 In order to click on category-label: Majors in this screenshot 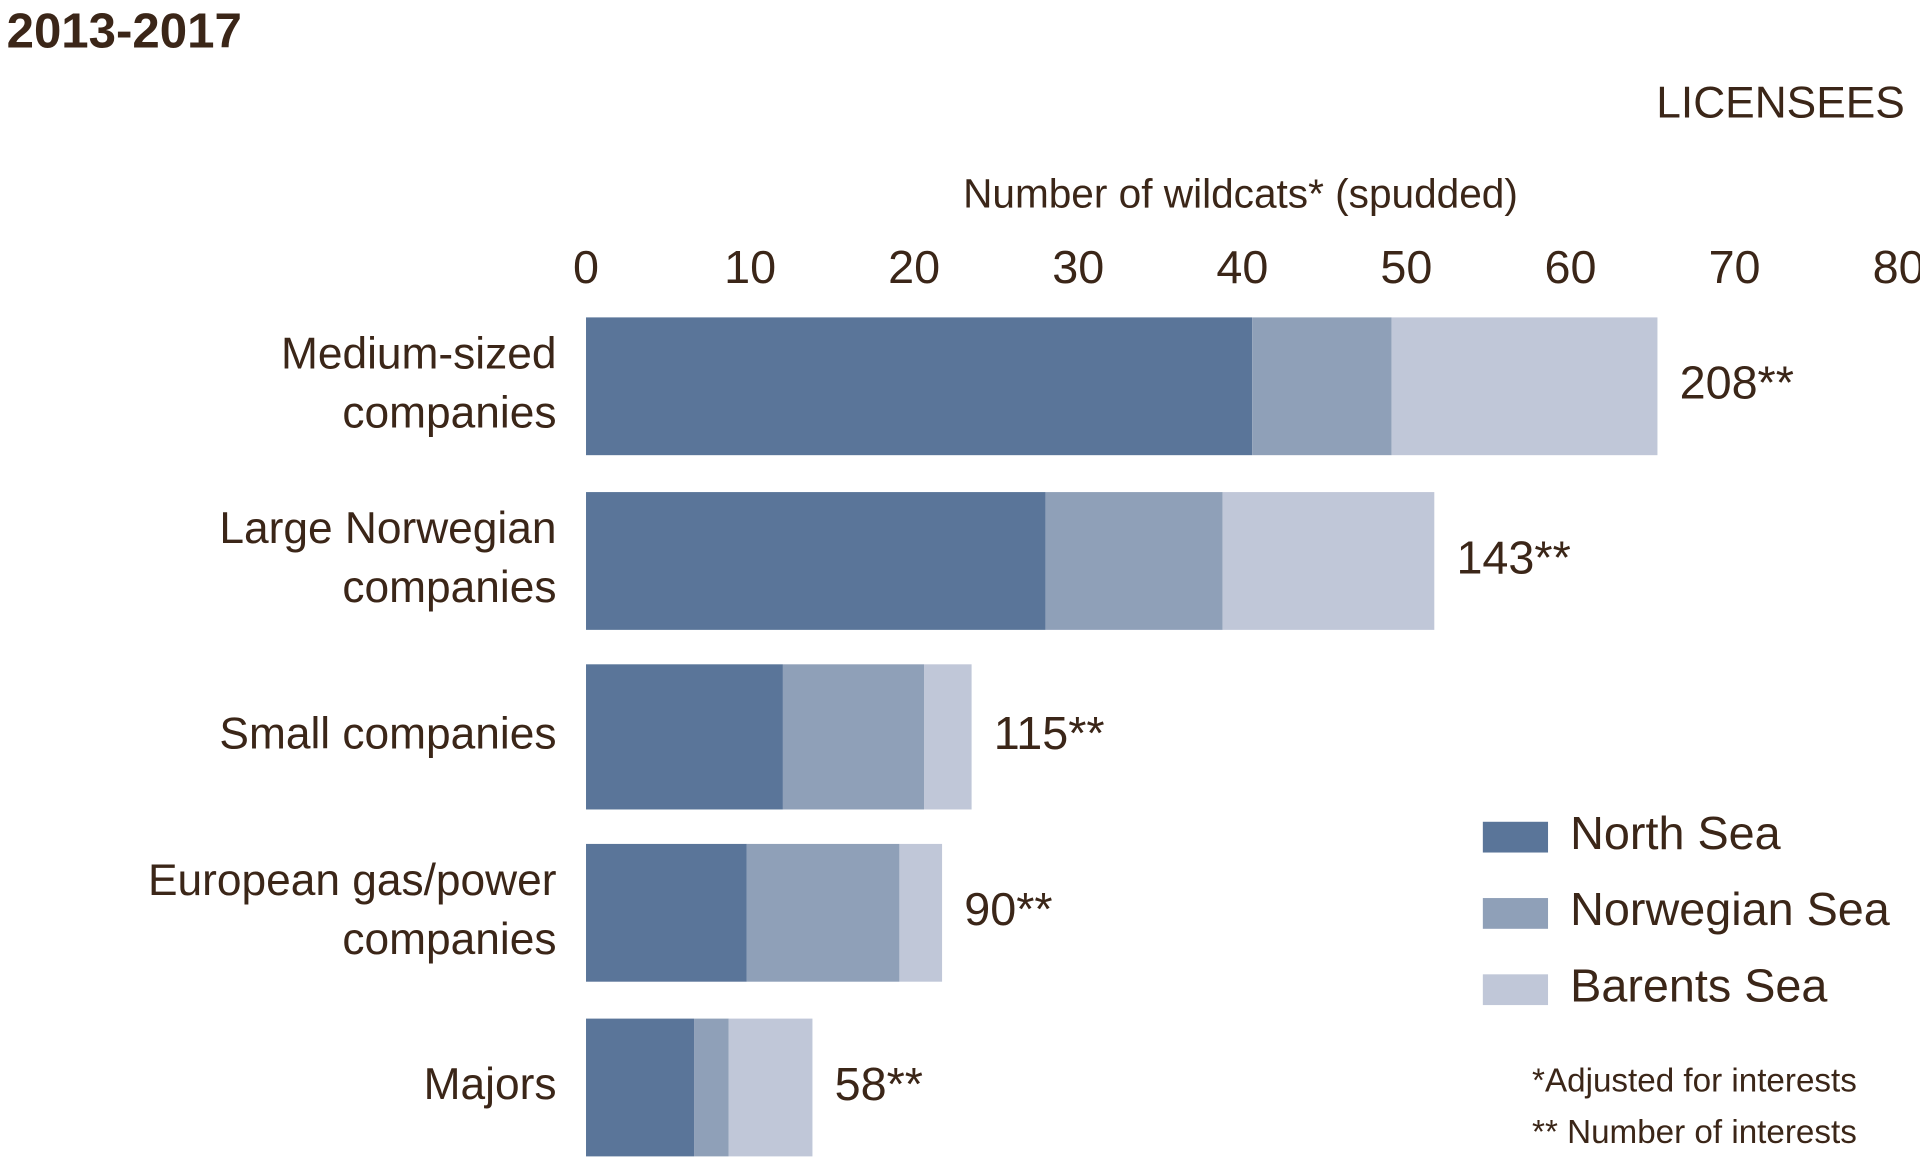, I will do `click(490, 1084)`.